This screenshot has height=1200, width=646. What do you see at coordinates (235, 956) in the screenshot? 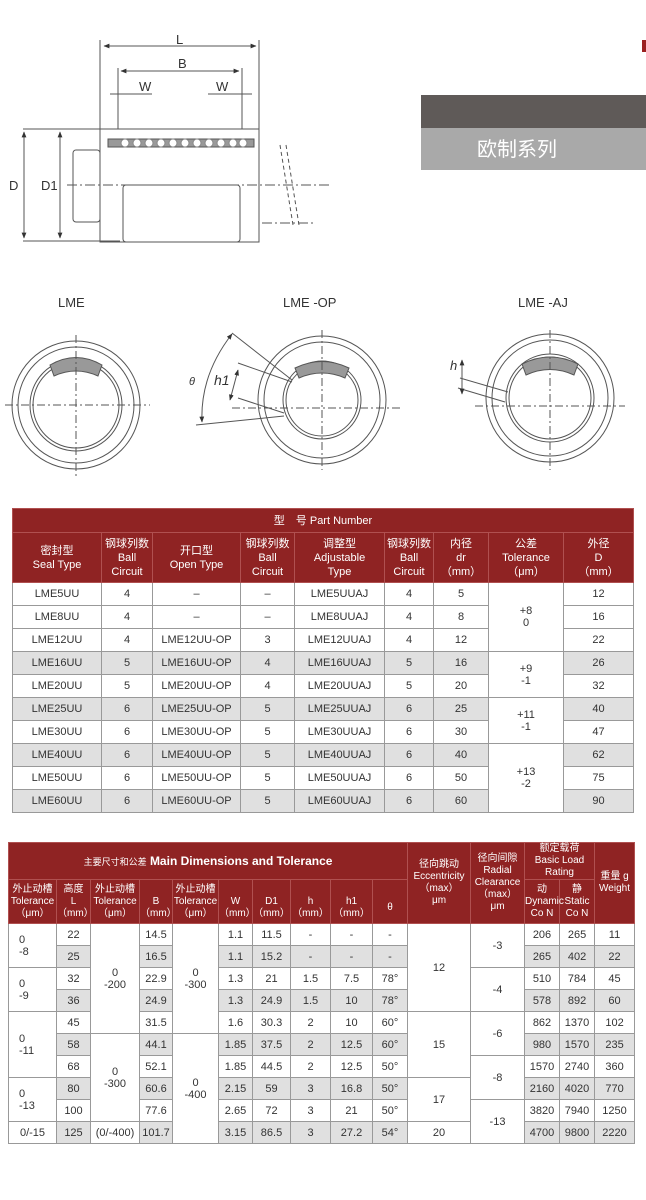
I see `table2-cell-W: 1.1` at bounding box center [235, 956].